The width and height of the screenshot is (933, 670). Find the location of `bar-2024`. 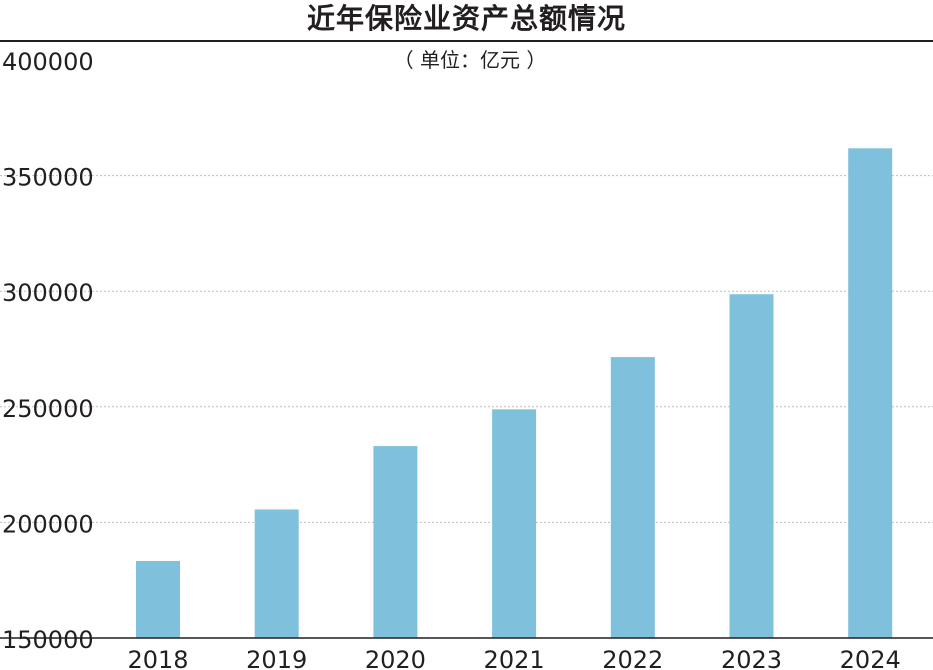

bar-2024 is located at coordinates (870, 393).